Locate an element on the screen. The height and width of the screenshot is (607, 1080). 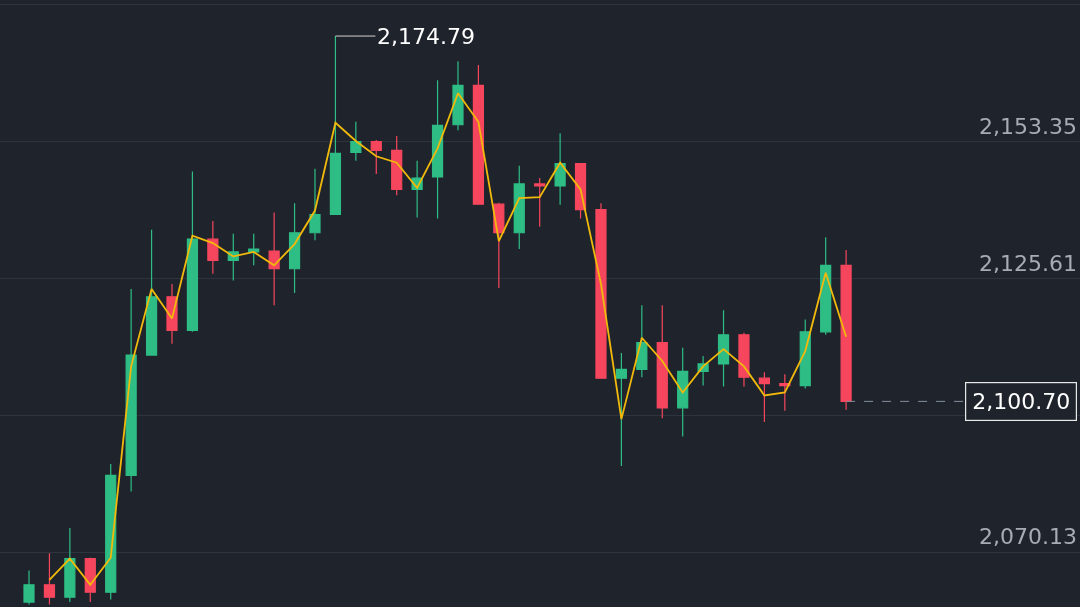
y-tick-label: 2,125.61 is located at coordinates (1028, 263).